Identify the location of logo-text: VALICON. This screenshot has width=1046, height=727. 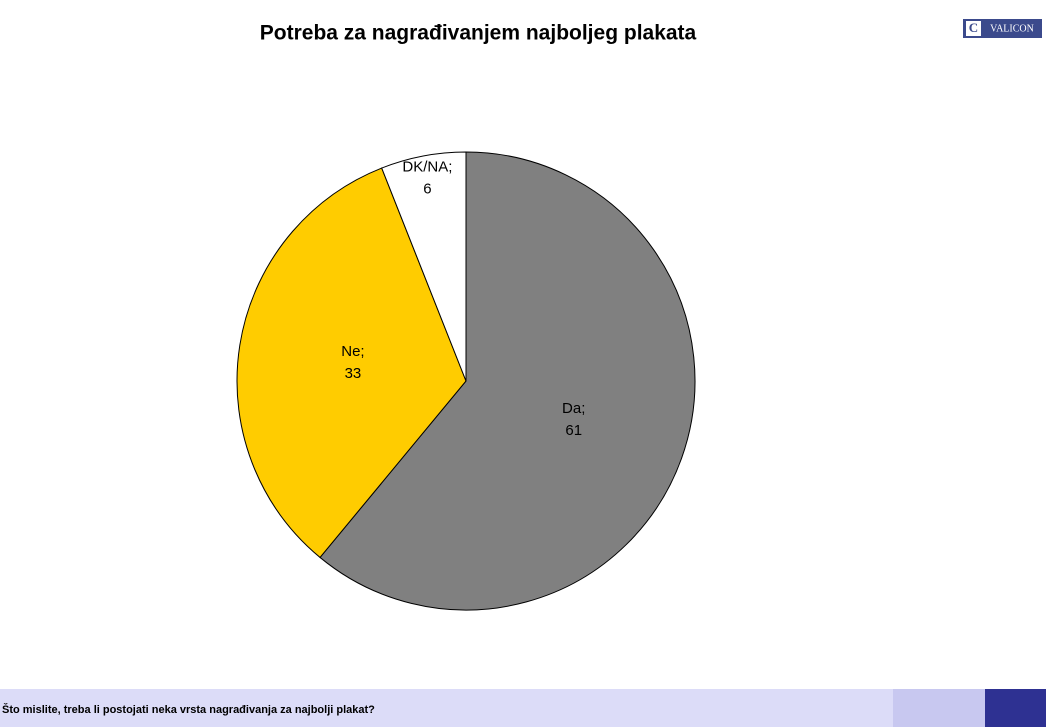
(1012, 28).